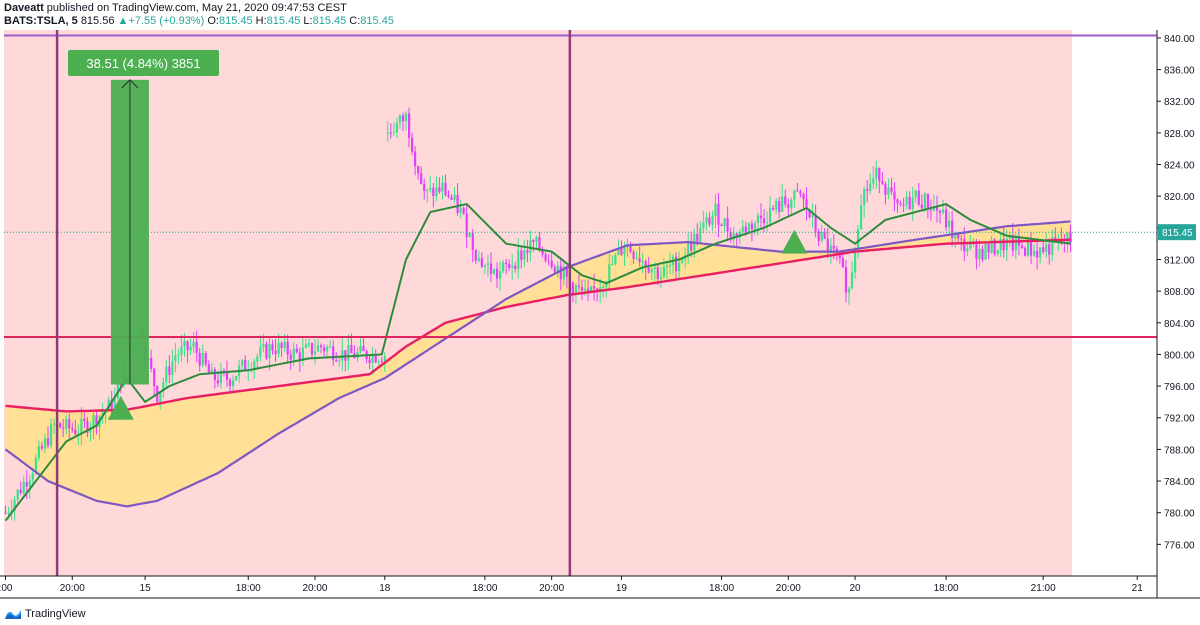 Image resolution: width=1200 pixels, height=625 pixels. What do you see at coordinates (794, 241) in the screenshot?
I see `buy-signal-triangle-icon` at bounding box center [794, 241].